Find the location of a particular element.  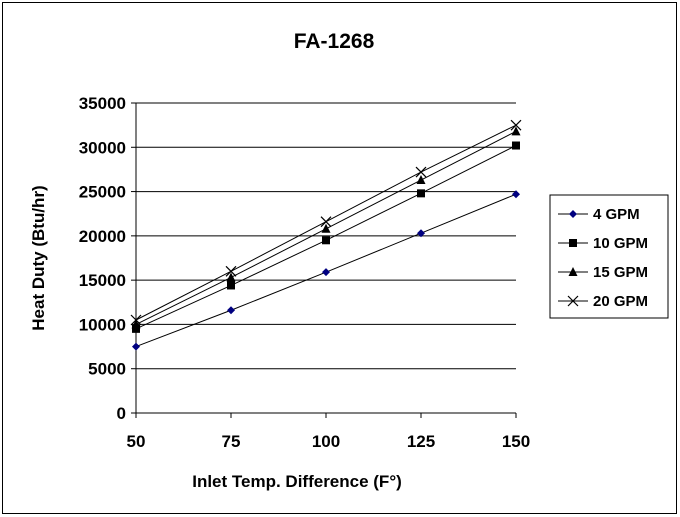

point-20-gpm-2-b is located at coordinates (326, 222).